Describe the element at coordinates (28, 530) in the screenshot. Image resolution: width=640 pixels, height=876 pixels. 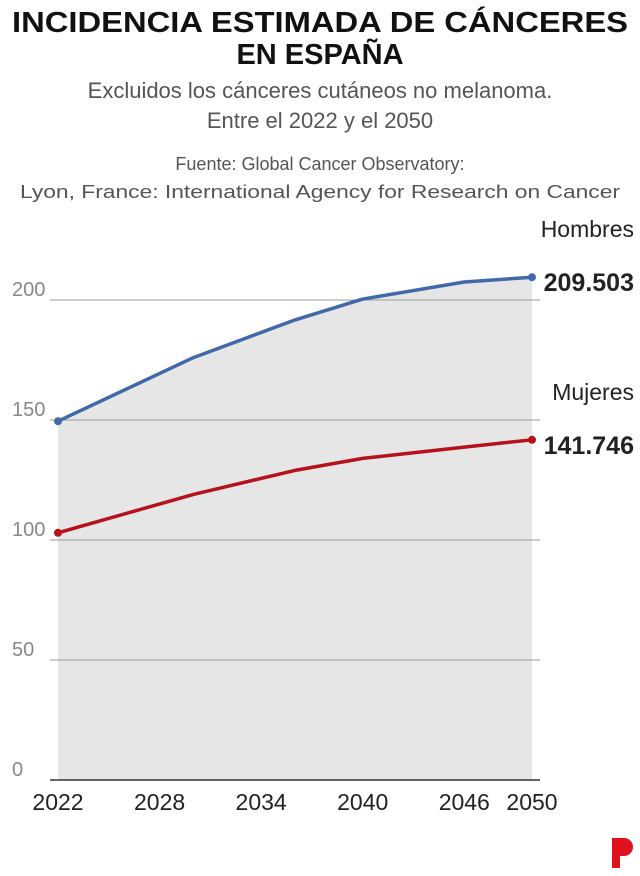
I see `y-tick-label: 100` at that location.